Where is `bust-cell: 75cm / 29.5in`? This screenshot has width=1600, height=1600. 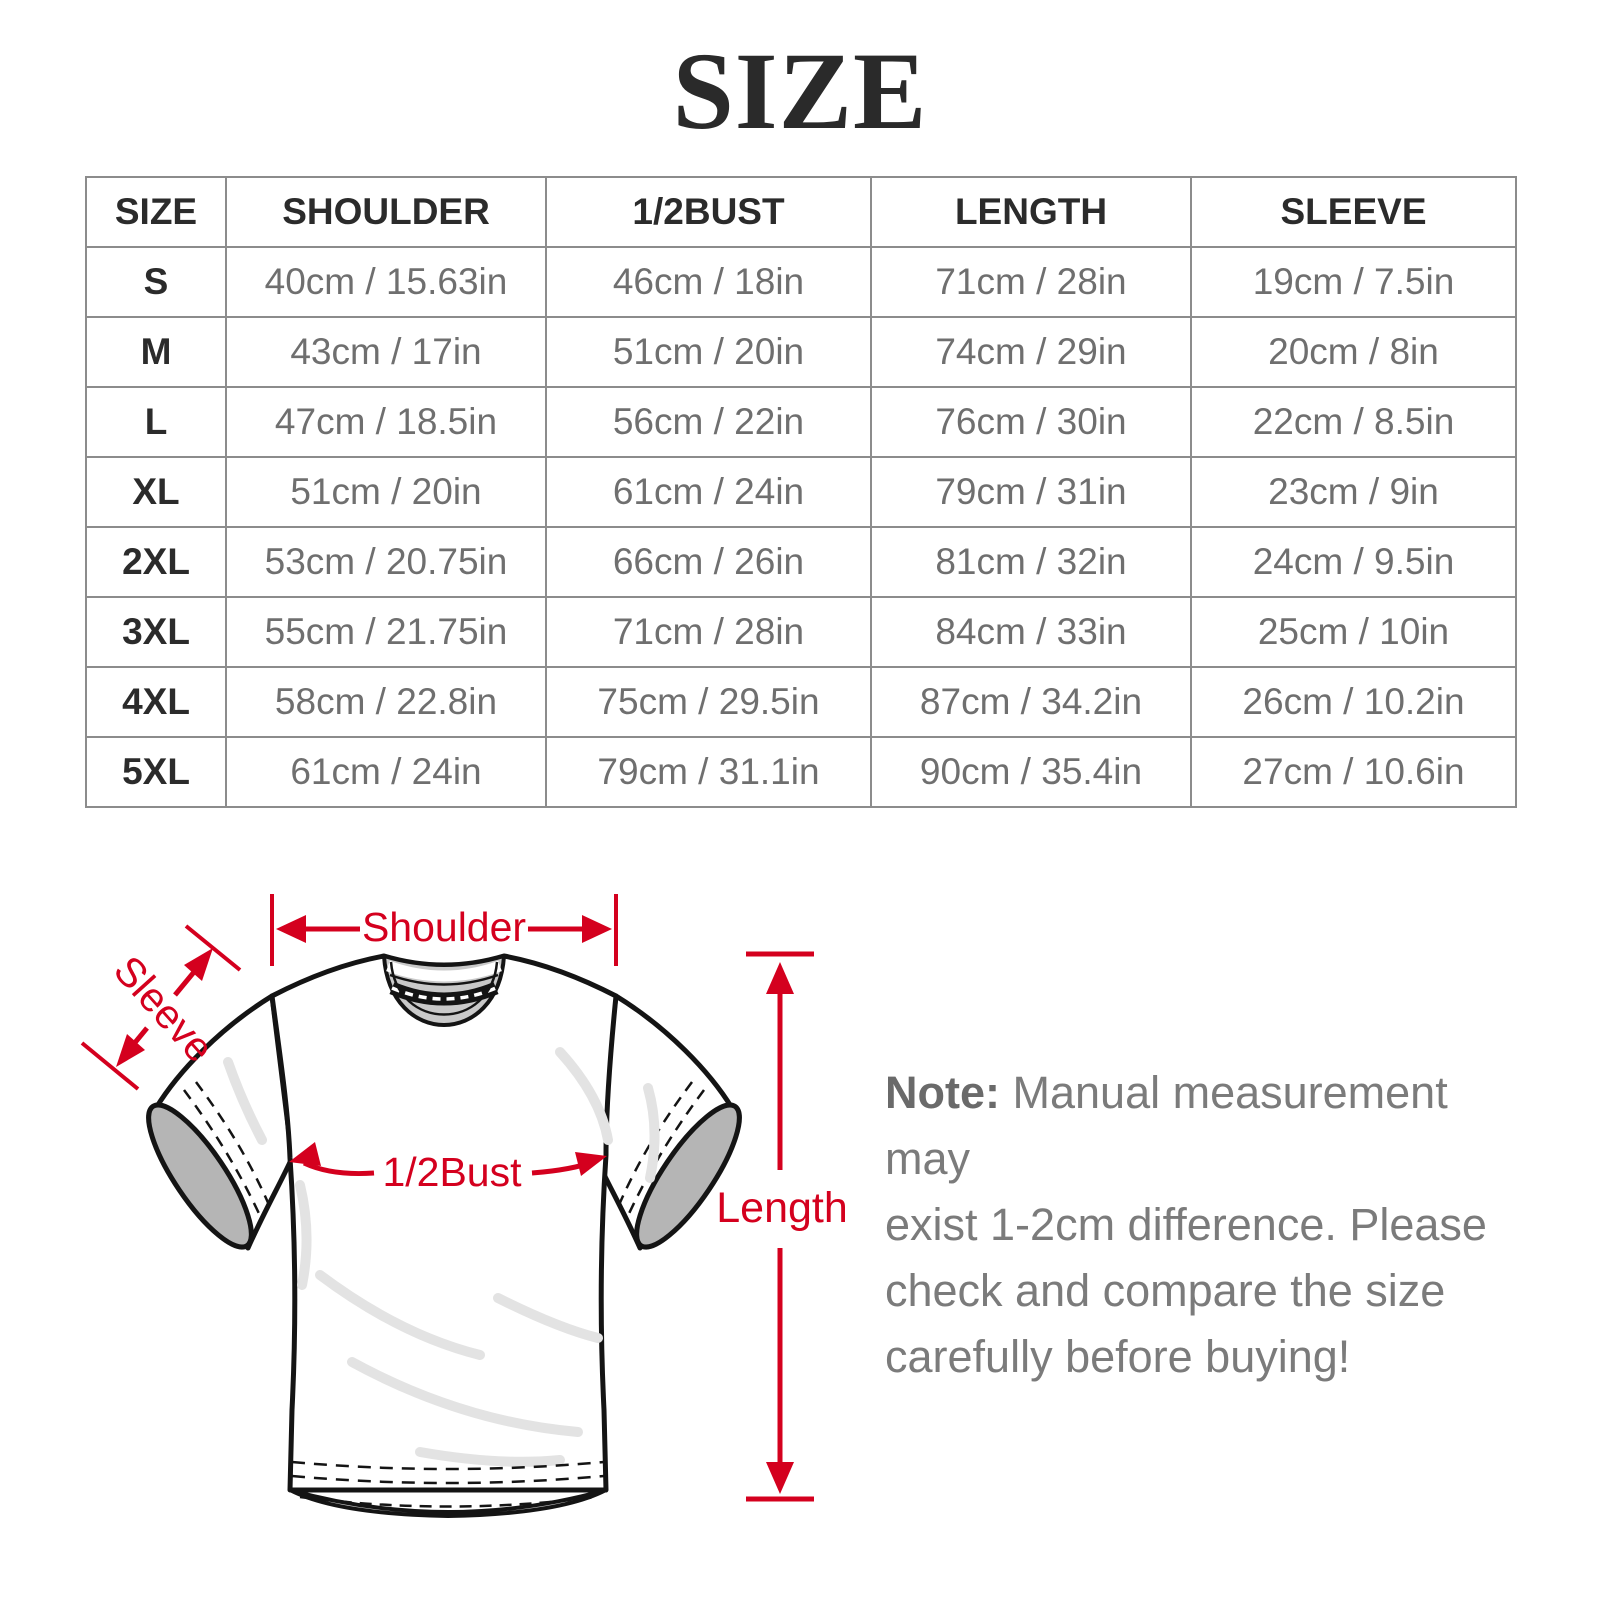
bust-cell: 75cm / 29.5in is located at coordinates (708, 702).